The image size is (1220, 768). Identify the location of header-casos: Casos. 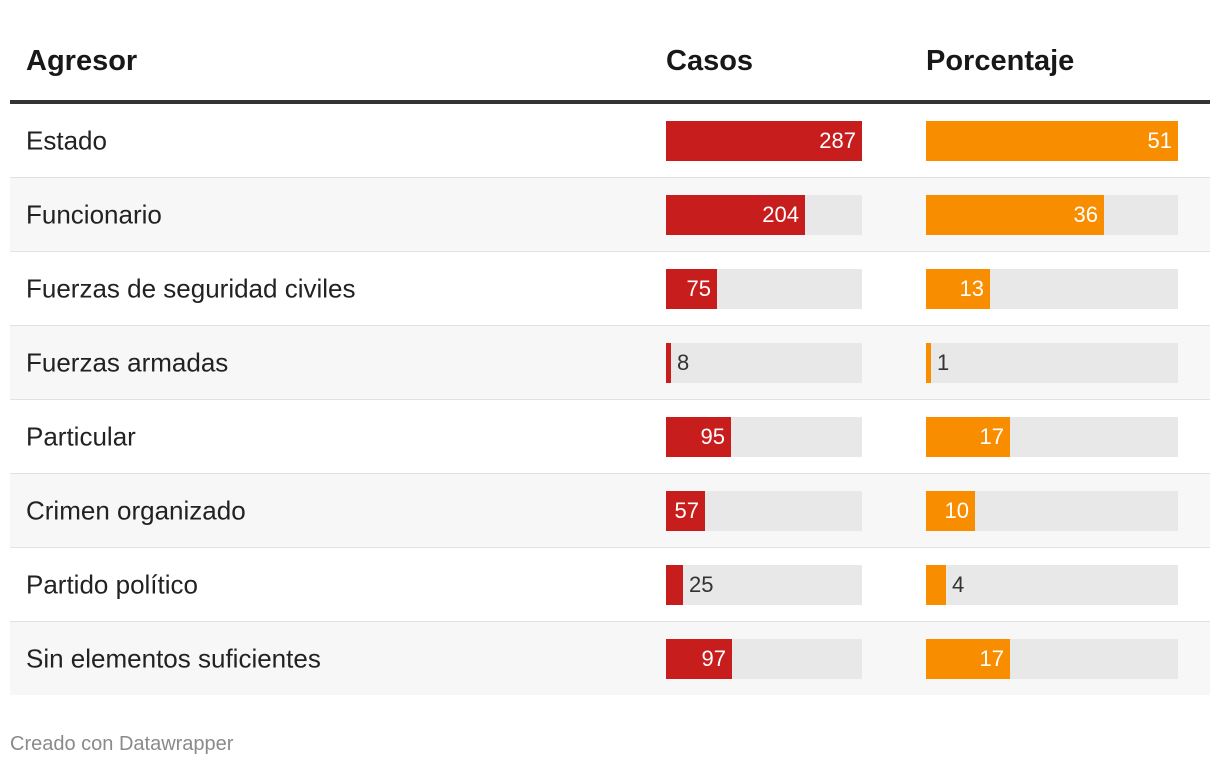
(710, 61).